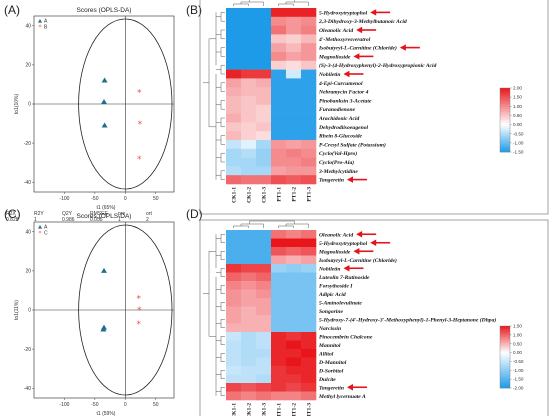  I want to click on hotelling-ellipse, so click(125, 310).